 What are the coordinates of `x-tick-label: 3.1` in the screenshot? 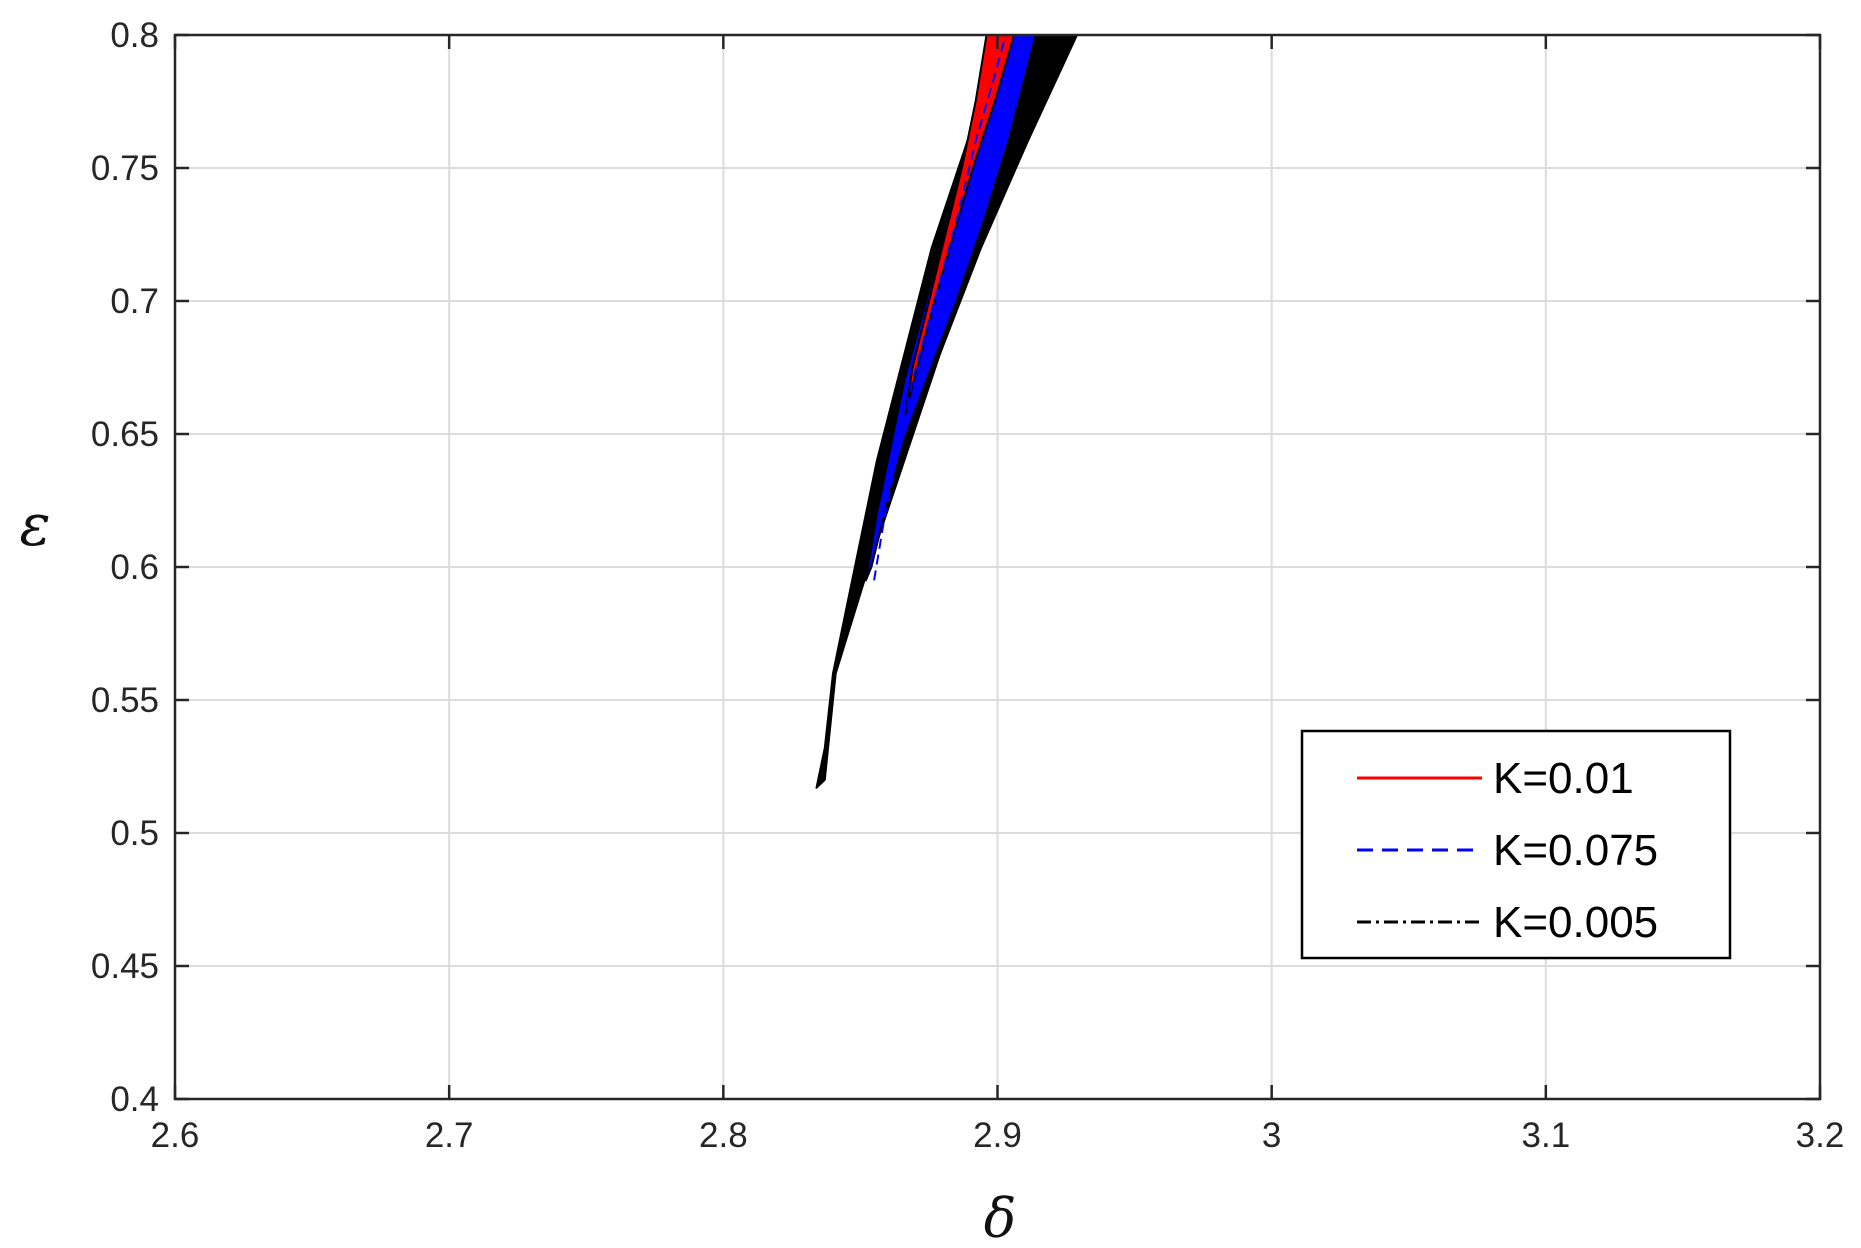 It's located at (1546, 1135).